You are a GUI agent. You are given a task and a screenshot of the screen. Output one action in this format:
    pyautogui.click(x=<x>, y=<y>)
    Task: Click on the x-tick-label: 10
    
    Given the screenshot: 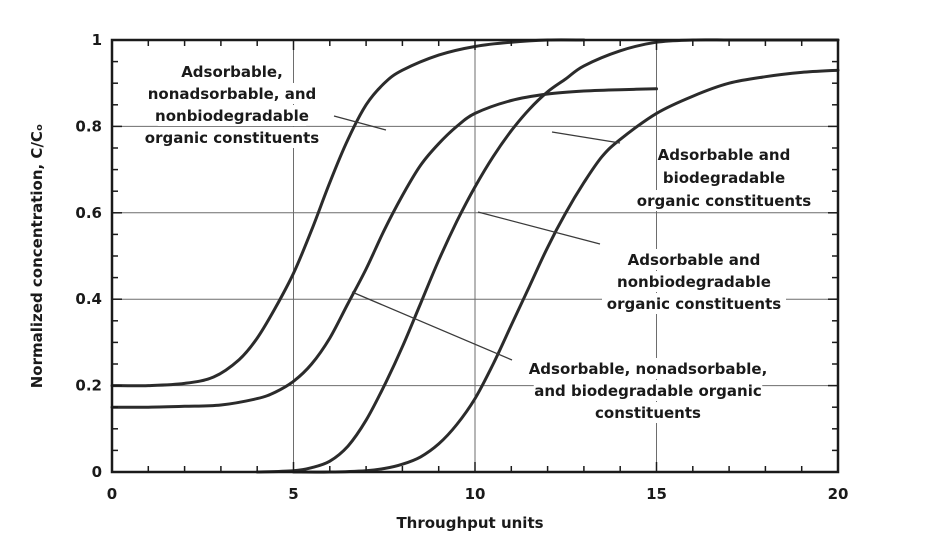 What is the action you would take?
    pyautogui.click(x=475, y=494)
    